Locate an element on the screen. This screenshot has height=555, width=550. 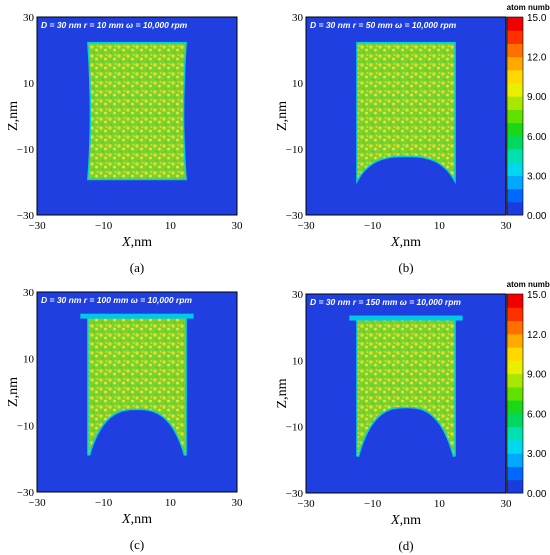
panel-annotation: D = 30 nm r = 150 mm ω = 10,000 rpm is located at coordinates (385, 302).